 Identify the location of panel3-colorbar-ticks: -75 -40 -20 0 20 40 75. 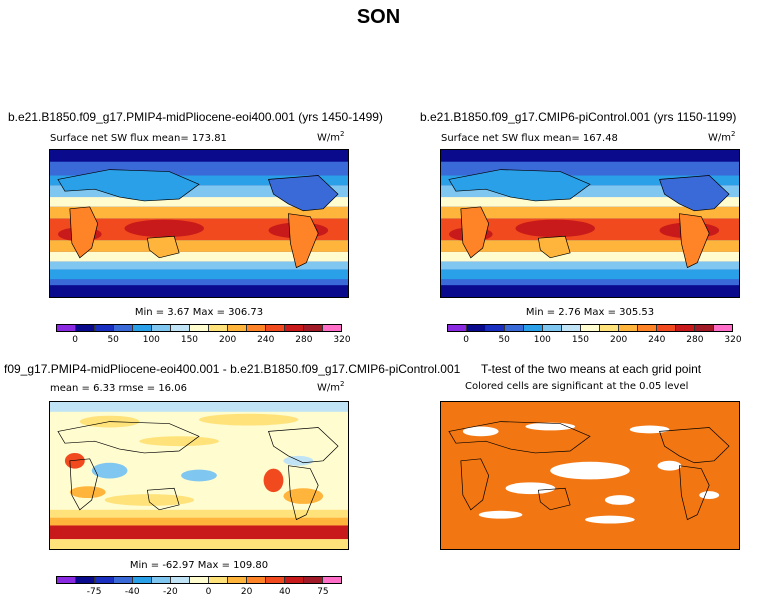
(199, 593).